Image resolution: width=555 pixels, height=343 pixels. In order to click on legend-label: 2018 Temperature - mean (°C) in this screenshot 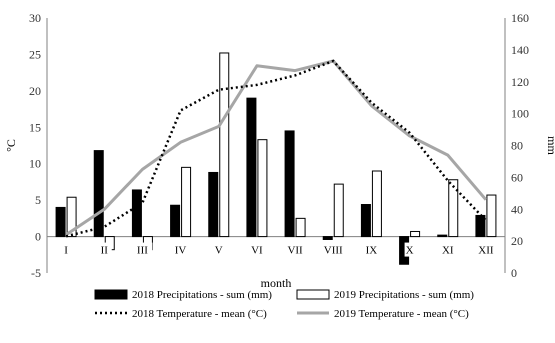, I will do `click(199, 314)`.